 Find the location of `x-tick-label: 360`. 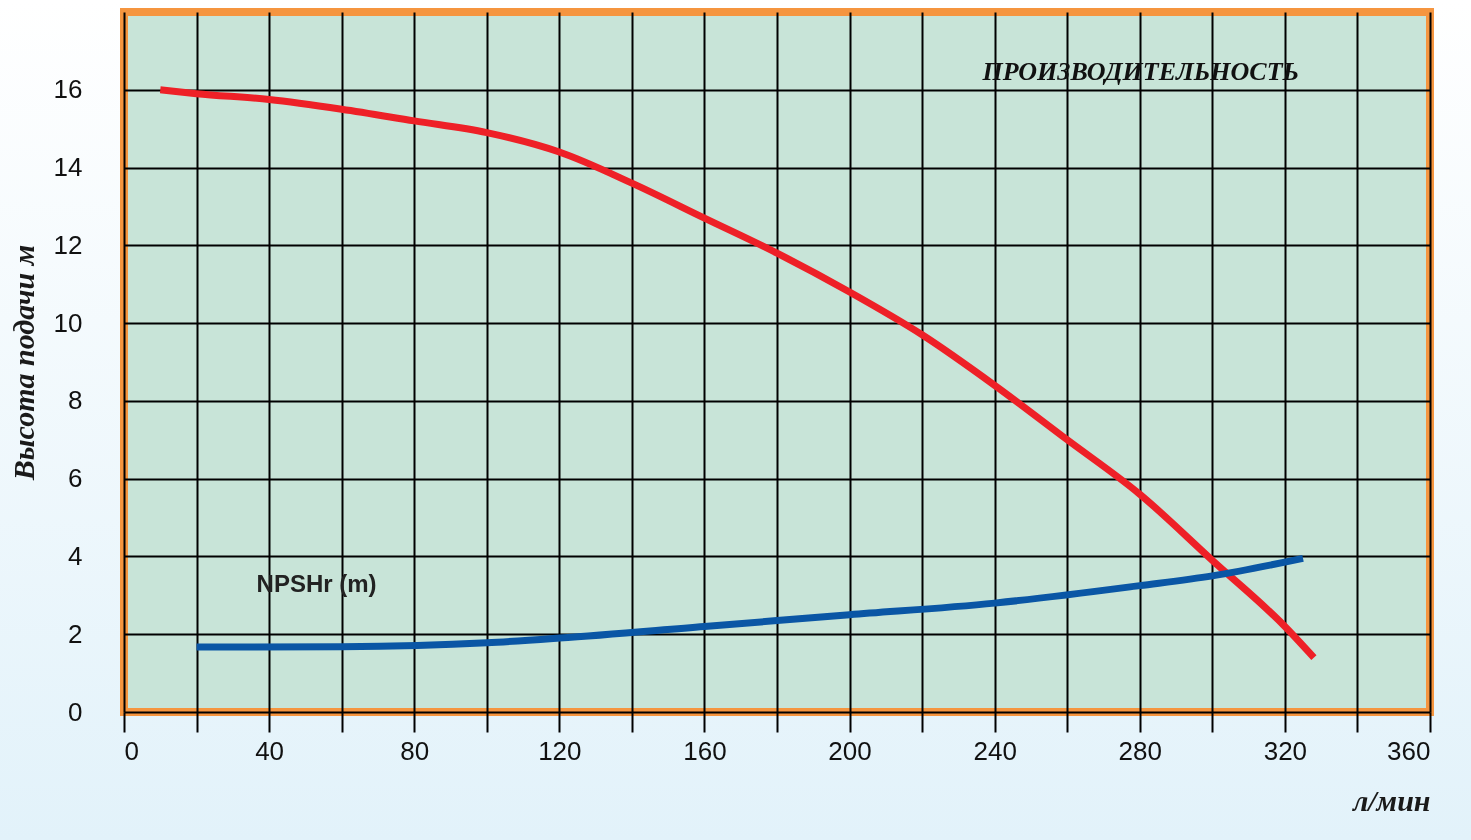

x-tick-label: 360 is located at coordinates (1409, 750).